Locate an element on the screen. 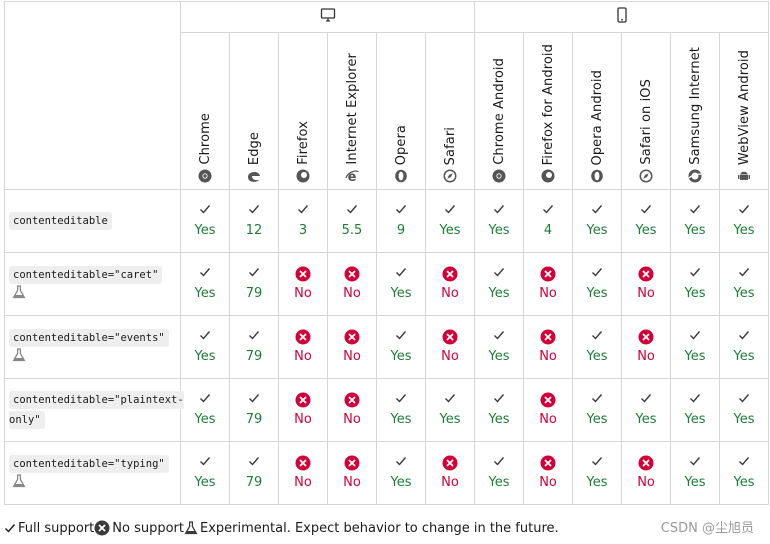  samsung-internet-icon is located at coordinates (695, 176).